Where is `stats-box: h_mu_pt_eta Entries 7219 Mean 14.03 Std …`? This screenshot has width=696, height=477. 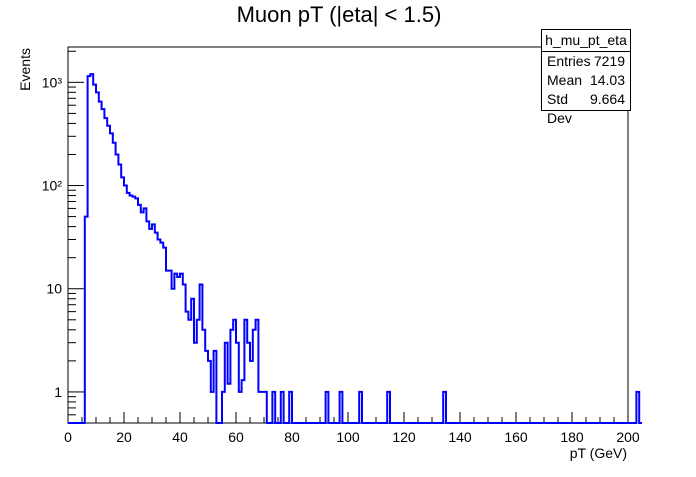
stats-box: h_mu_pt_eta Entries 7219 Mean 14.03 Std … is located at coordinates (586, 77).